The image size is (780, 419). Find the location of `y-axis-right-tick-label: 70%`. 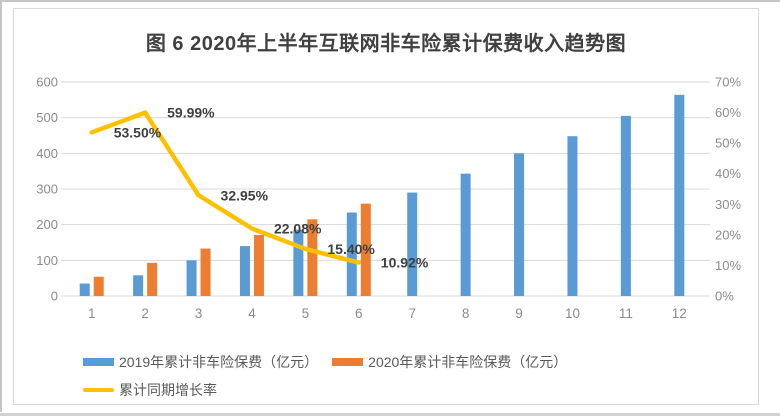

y-axis-right-tick-label: 70% is located at coordinates (728, 82).